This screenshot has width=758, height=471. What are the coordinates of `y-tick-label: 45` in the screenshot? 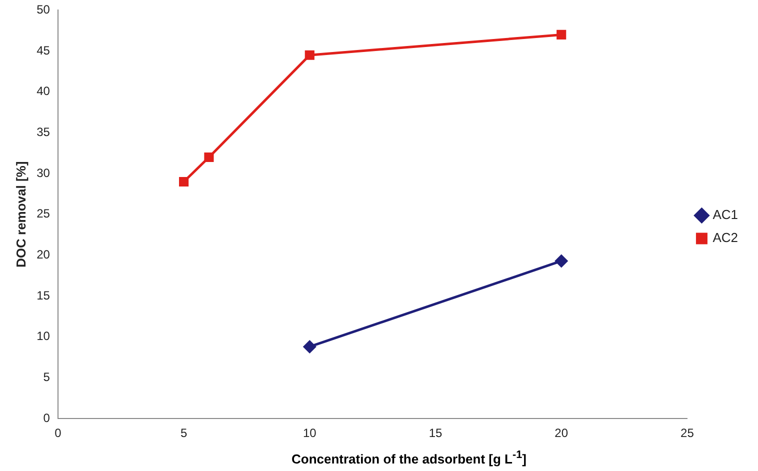 It's located at (43, 50).